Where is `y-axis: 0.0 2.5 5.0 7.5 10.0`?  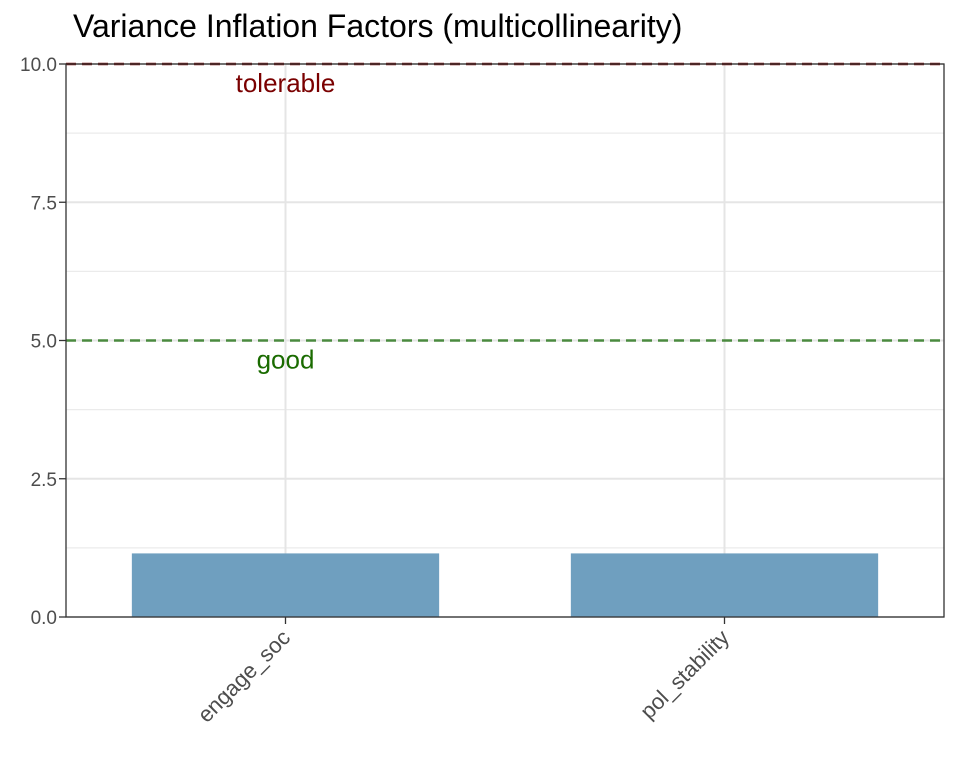 y-axis: 0.0 2.5 5.0 7.5 10.0 is located at coordinates (43, 342).